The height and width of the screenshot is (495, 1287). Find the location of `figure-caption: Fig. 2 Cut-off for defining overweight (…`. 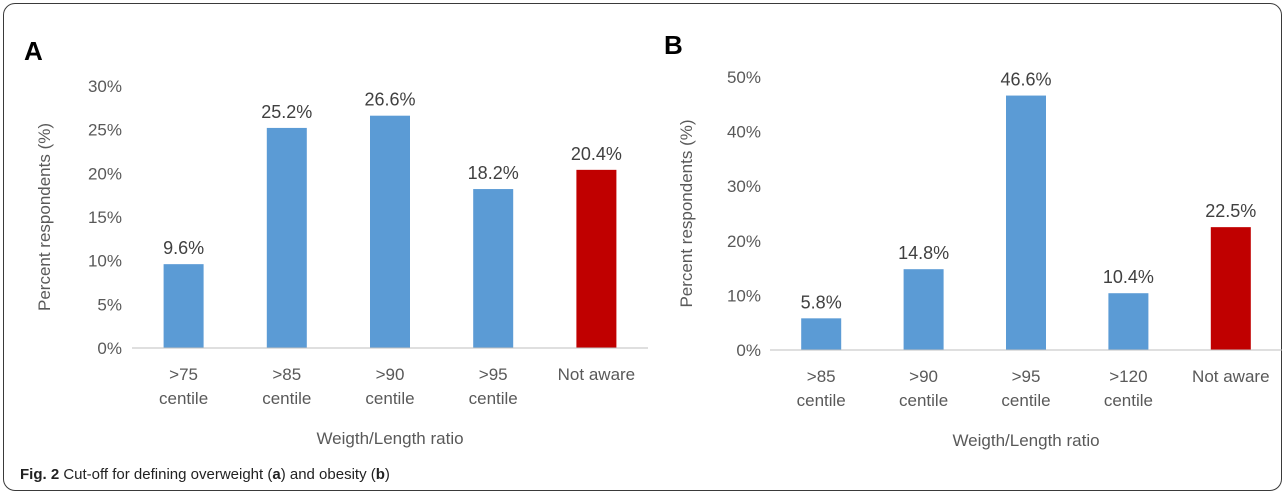

figure-caption: Fig. 2 Cut-off for defining overweight (… is located at coordinates (205, 474).